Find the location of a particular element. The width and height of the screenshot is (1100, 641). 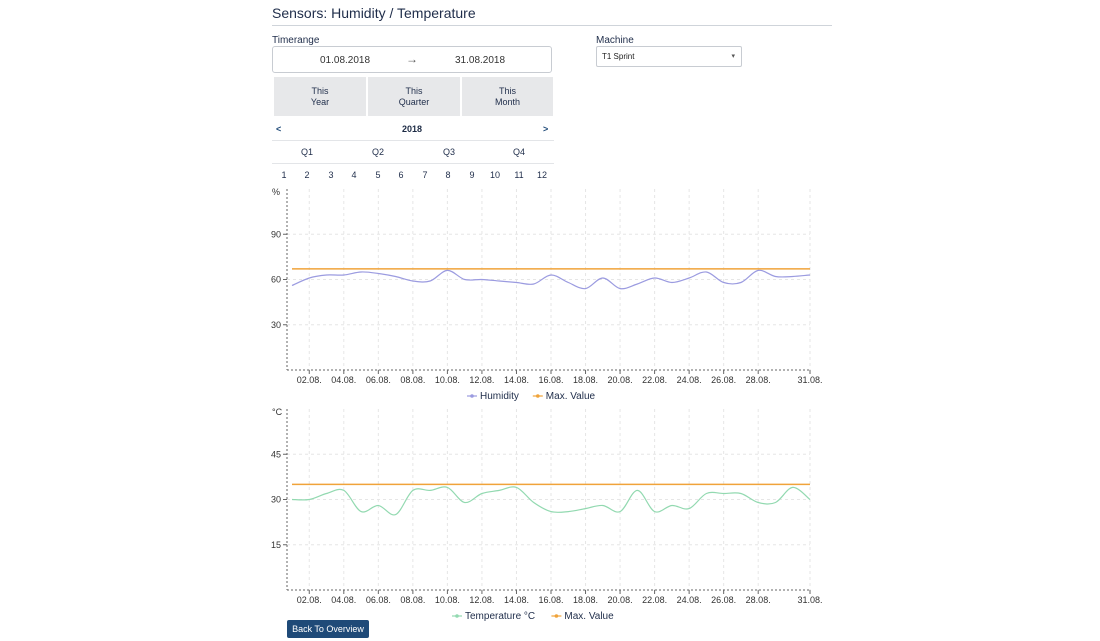

humidity-series-line is located at coordinates (551, 279).